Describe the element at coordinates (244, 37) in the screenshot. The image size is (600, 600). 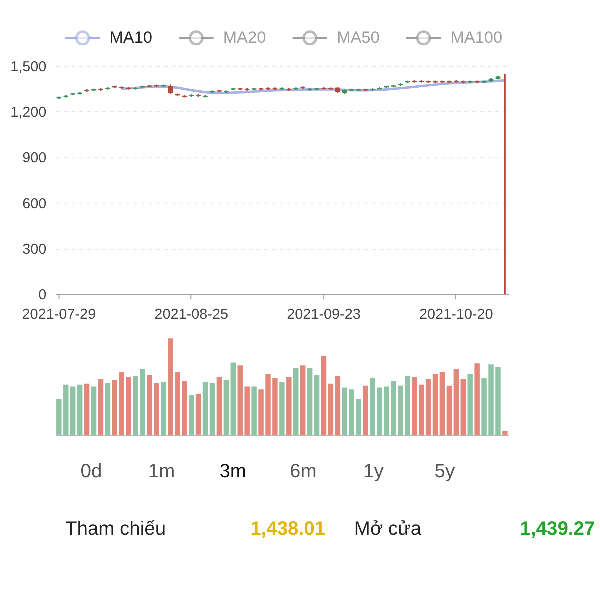
I see `legend-label: MA20` at that location.